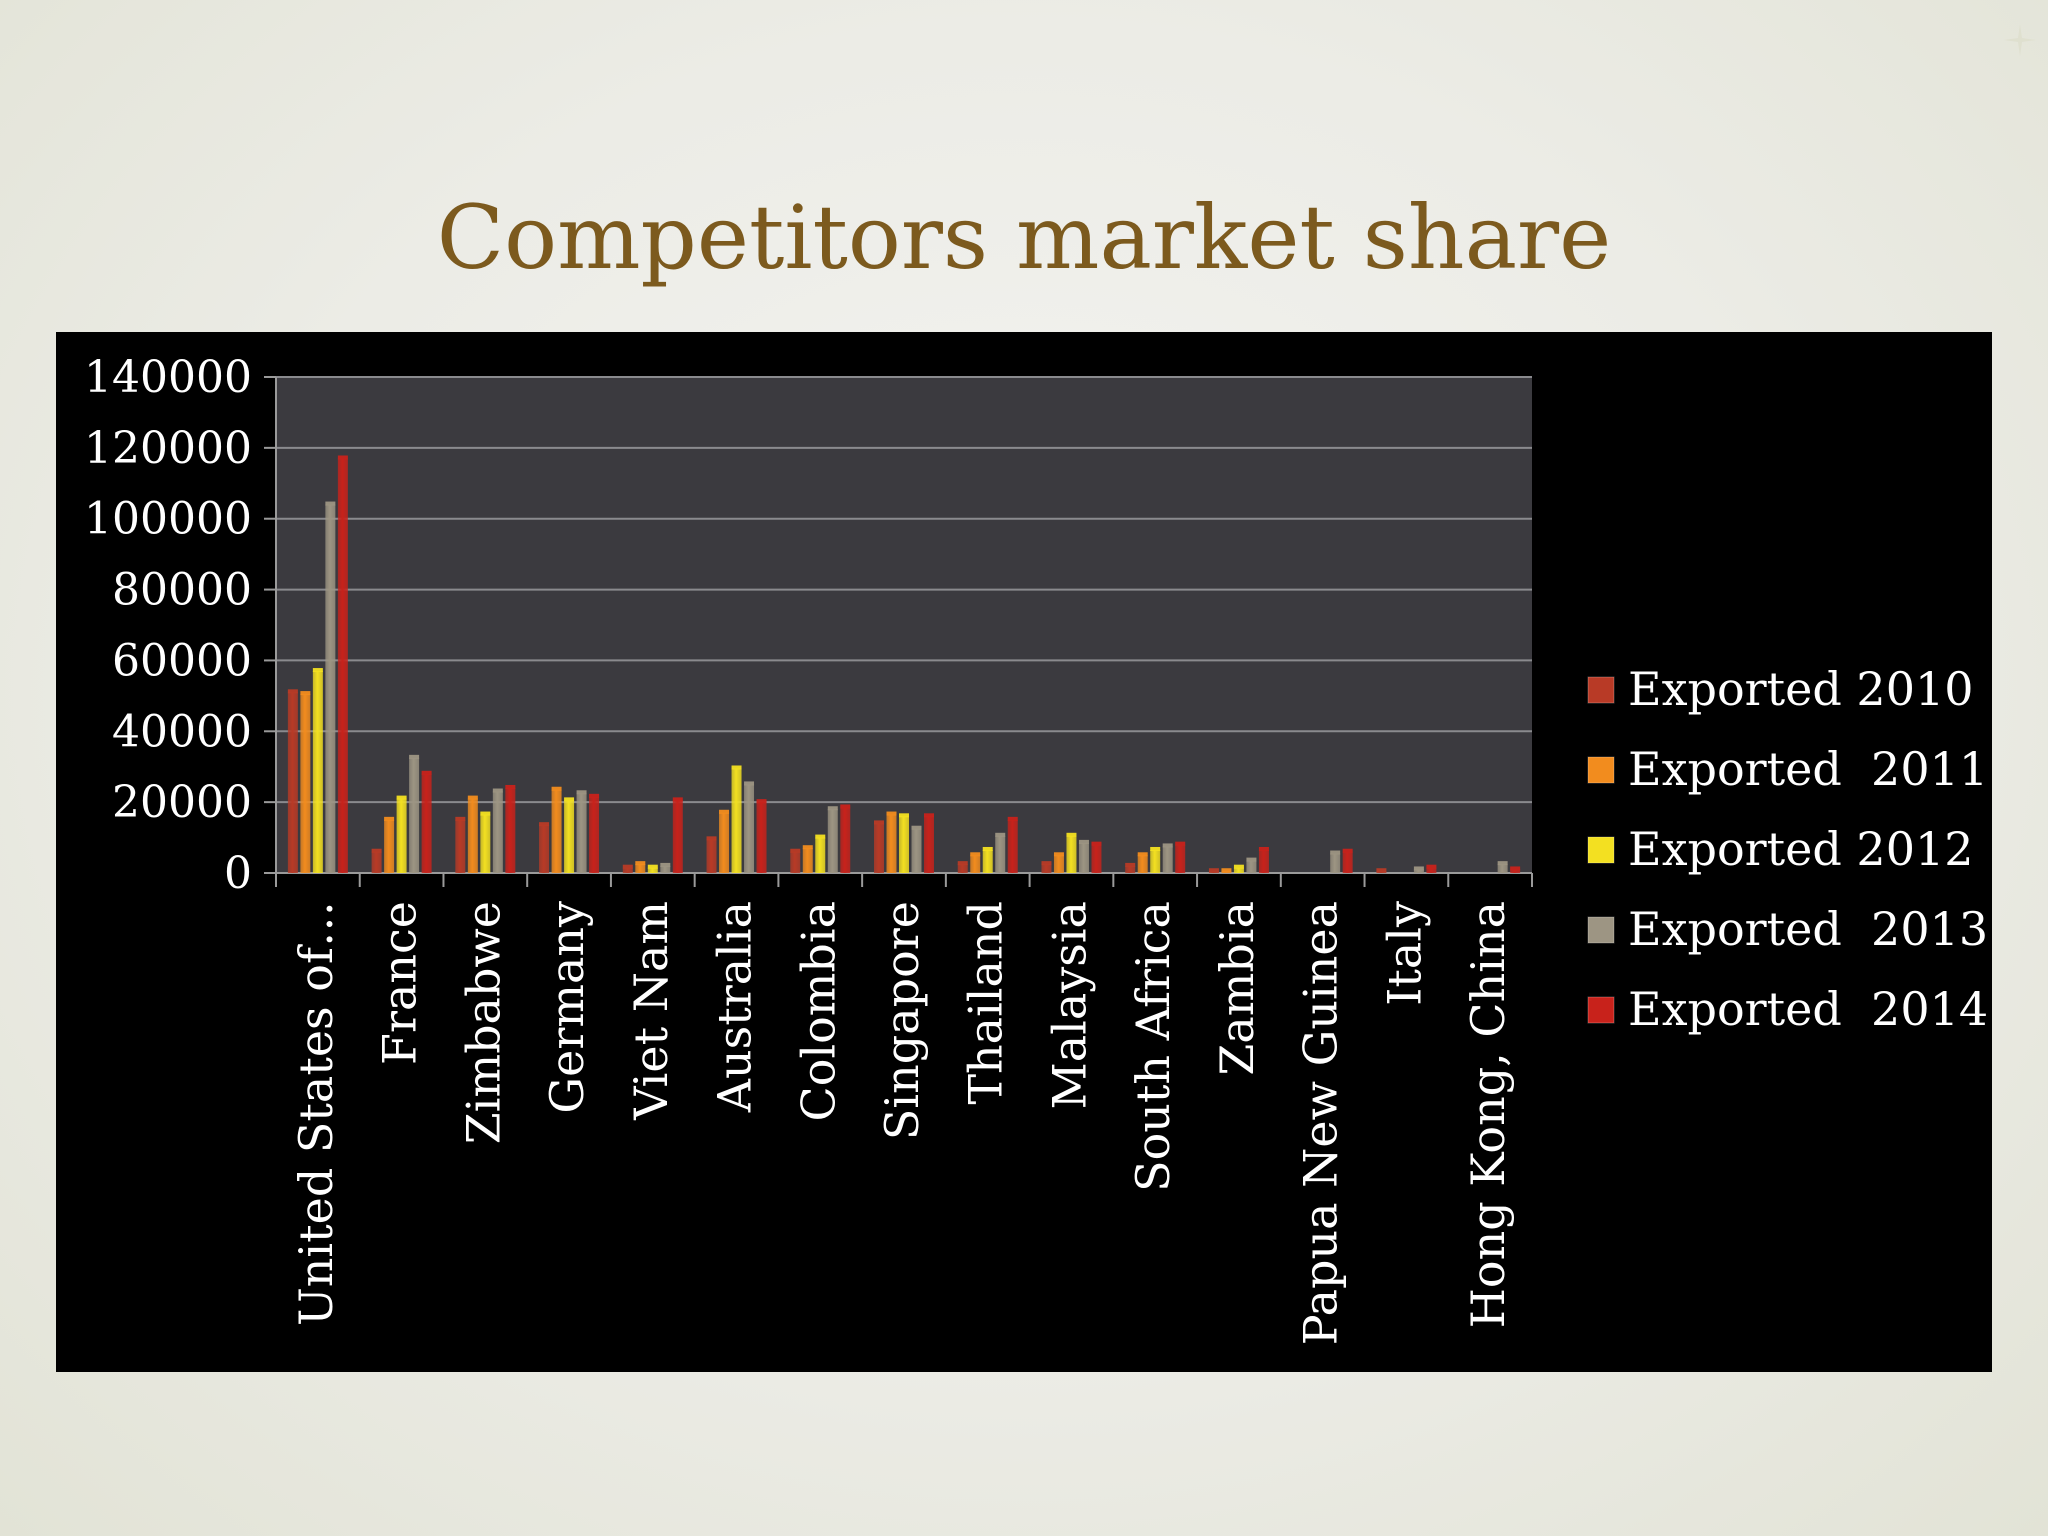 This screenshot has width=2048, height=1536. I want to click on x-tick-label: Zimbabwe, so click(483, 1022).